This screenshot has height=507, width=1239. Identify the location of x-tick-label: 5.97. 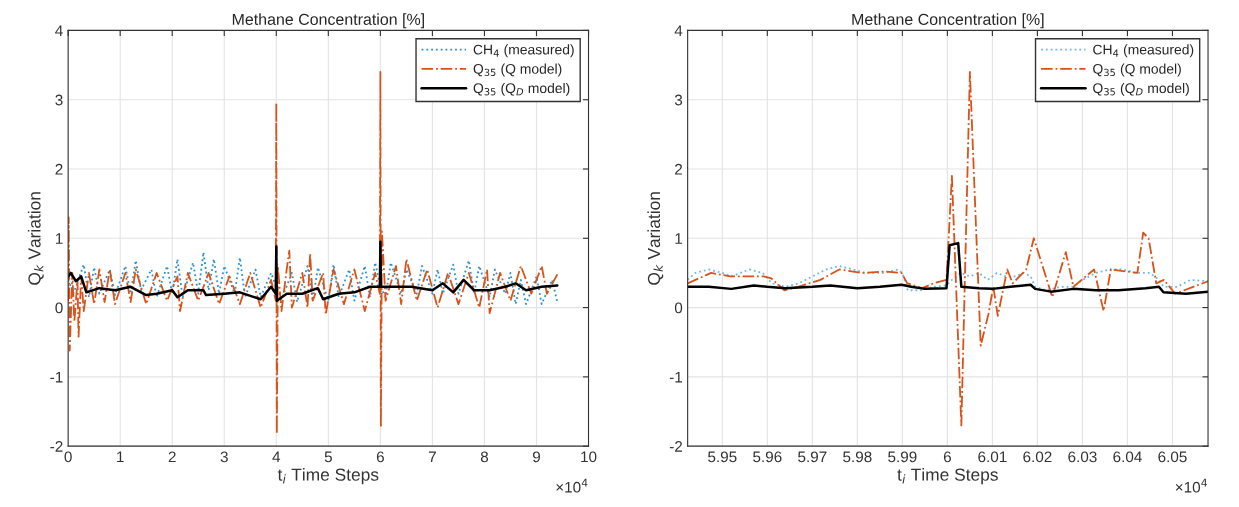
(812, 457).